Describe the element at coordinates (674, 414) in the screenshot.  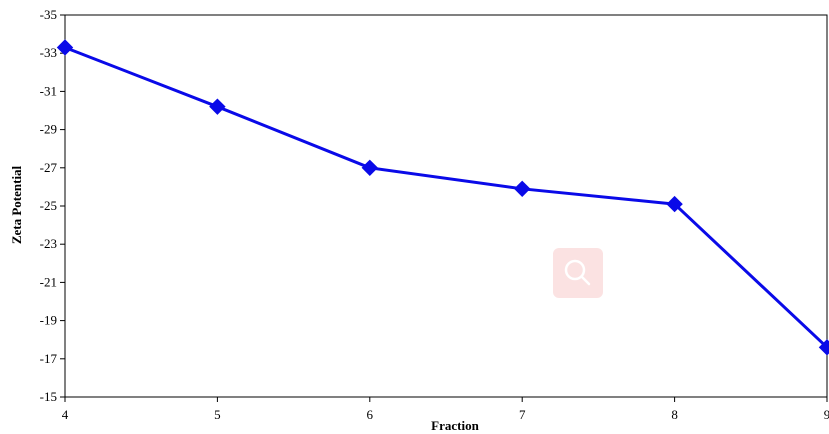
I see `x-tick-label: 8` at that location.